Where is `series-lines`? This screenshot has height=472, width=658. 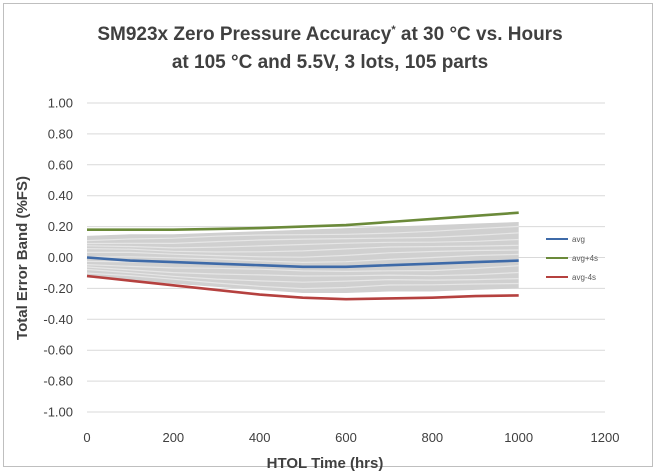 series-lines is located at coordinates (302, 256).